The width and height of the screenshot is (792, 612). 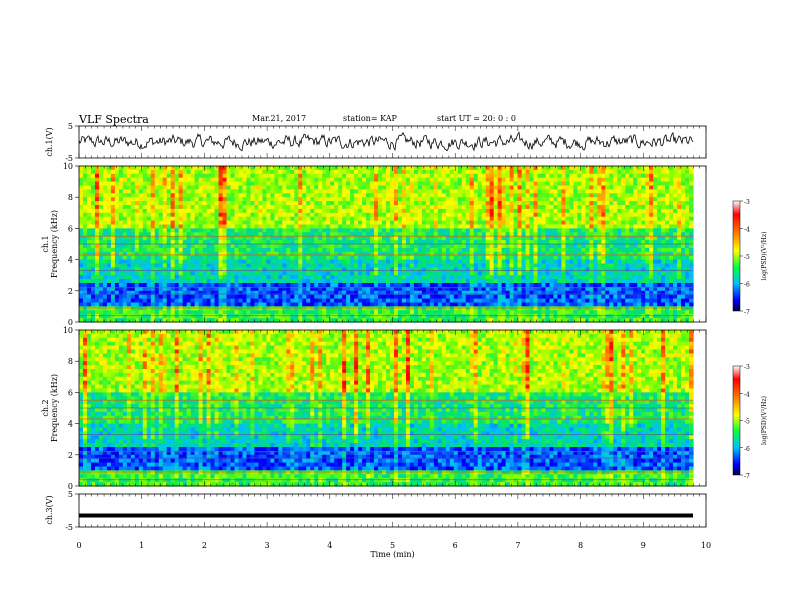 I want to click on ytick-label-2-5: 10, so click(x=68, y=330).